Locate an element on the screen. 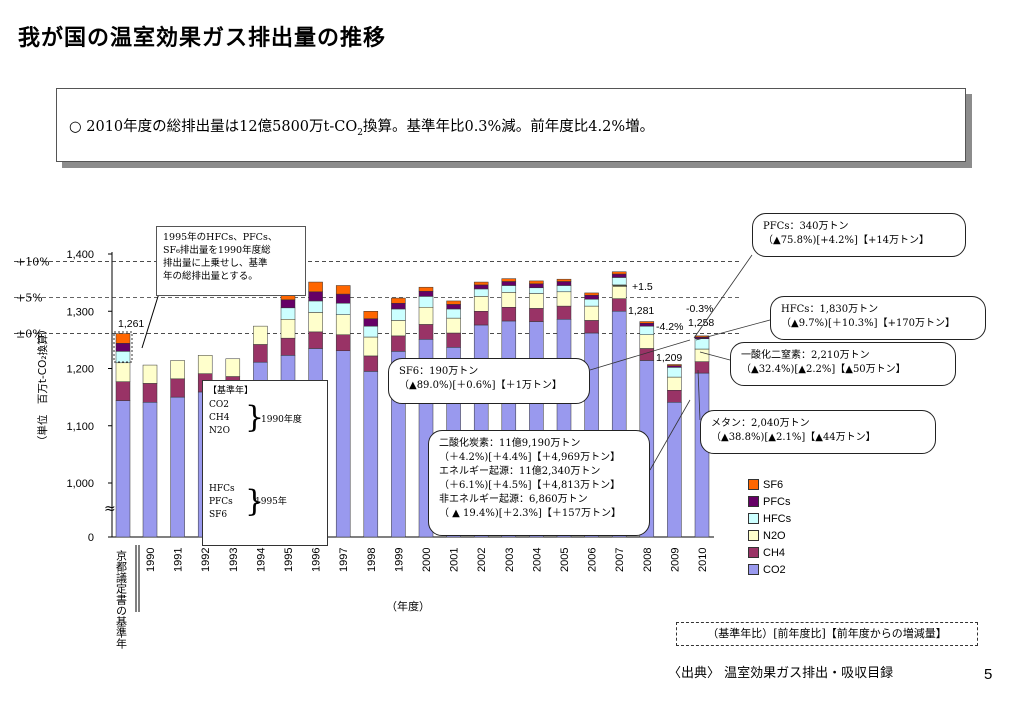  x-tick-label: 2008 is located at coordinates (648, 560).